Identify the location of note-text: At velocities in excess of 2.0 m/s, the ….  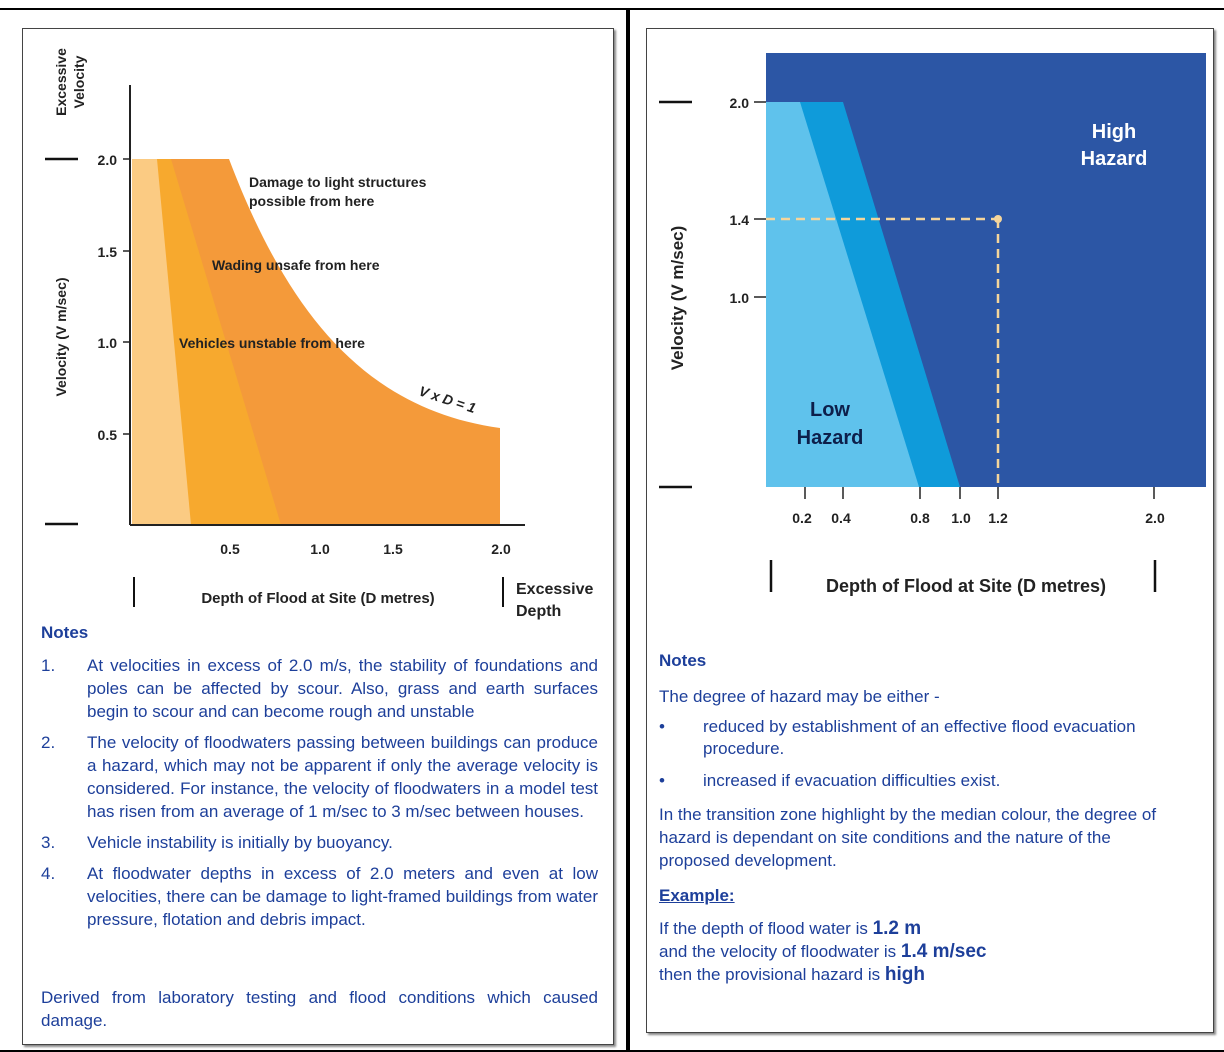
(342, 688).